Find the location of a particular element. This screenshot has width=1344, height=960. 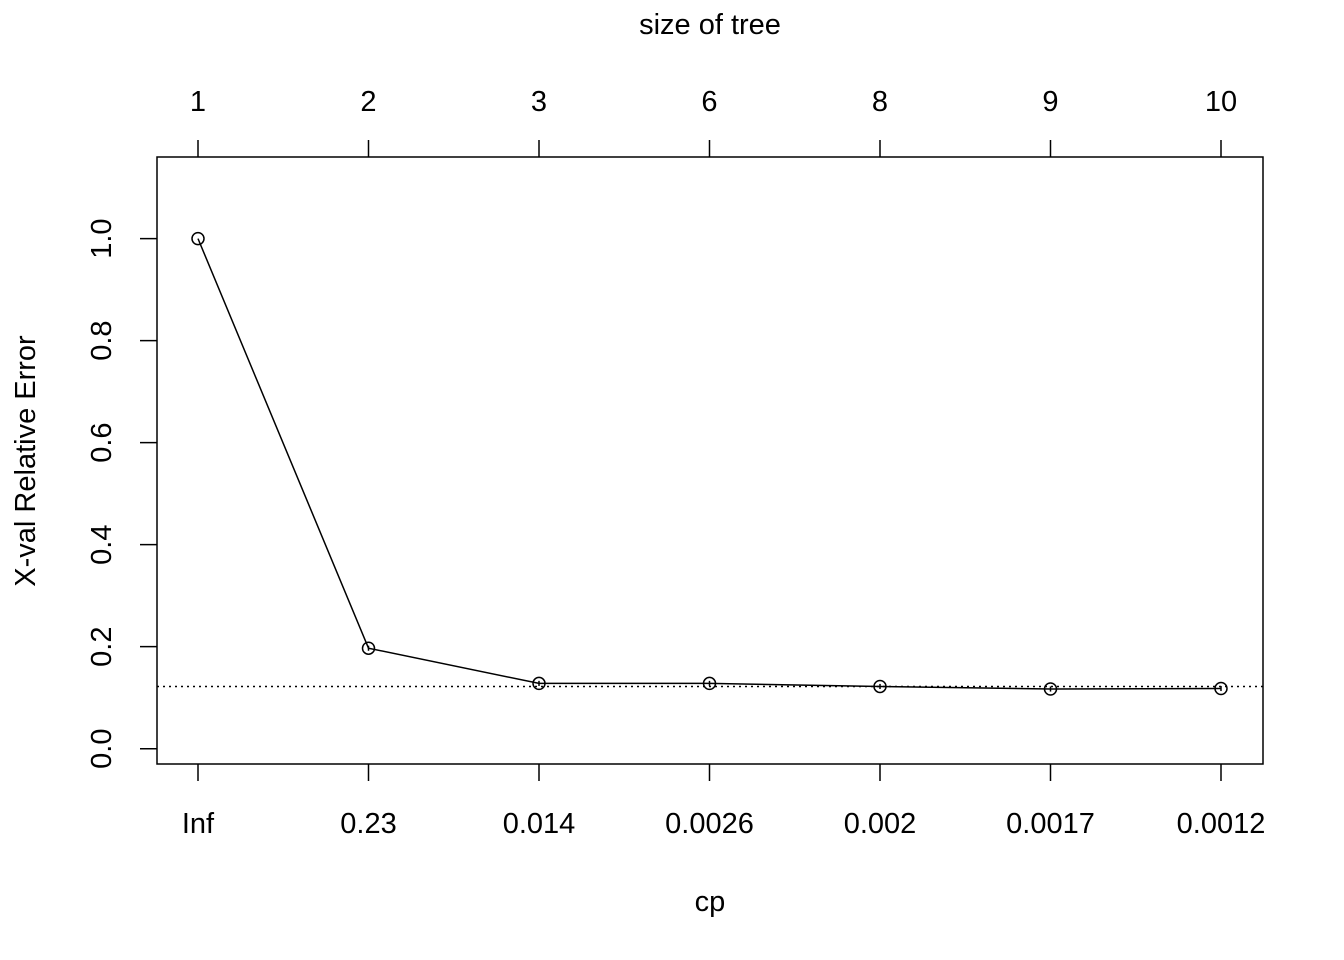

top-tick-label: 9 is located at coordinates (1050, 102).